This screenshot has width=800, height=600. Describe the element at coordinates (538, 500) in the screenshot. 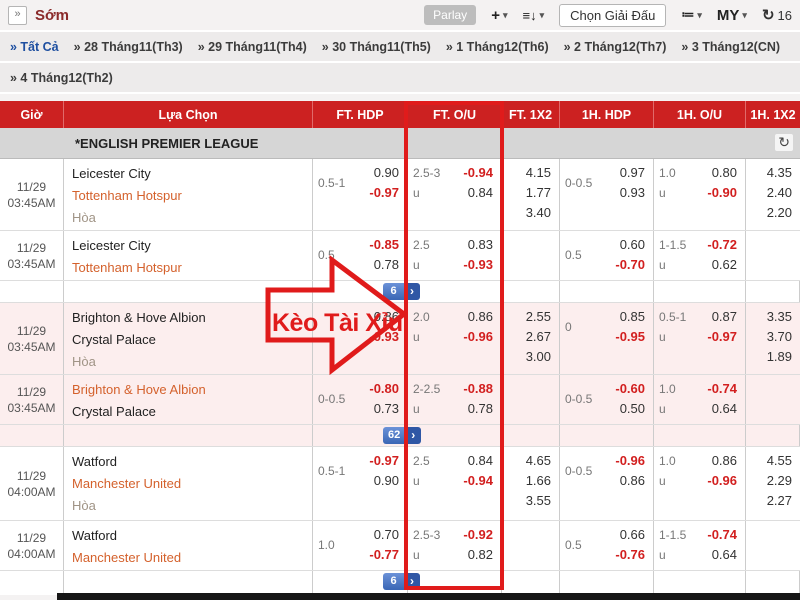

I see `odds-value: 3.55` at that location.